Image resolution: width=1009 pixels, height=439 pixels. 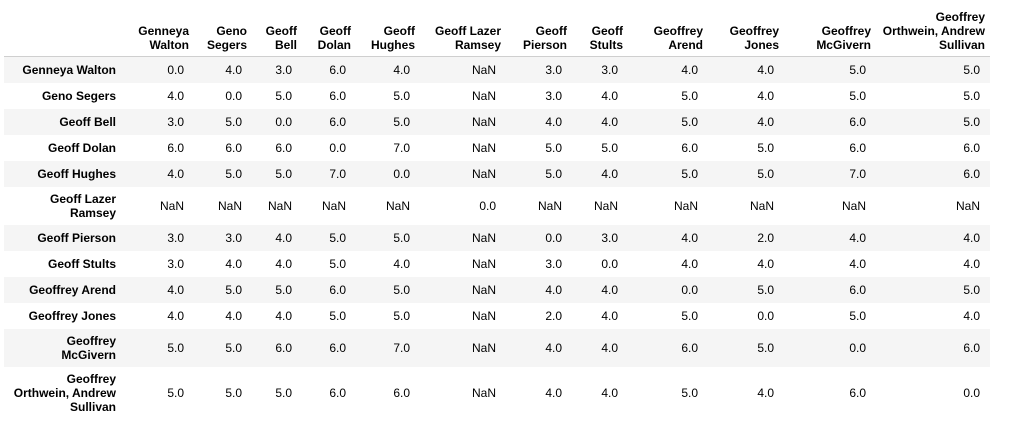 I want to click on row-index-line: Sullivan, so click(x=92, y=406).